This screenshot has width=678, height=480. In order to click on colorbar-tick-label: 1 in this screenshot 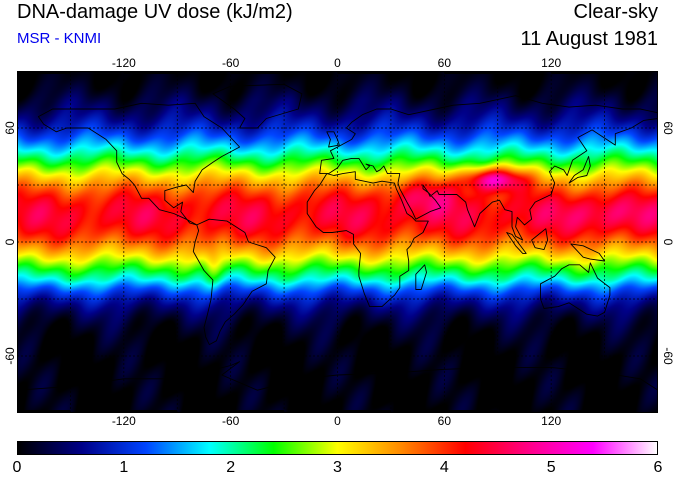, I will do `click(124, 467)`.